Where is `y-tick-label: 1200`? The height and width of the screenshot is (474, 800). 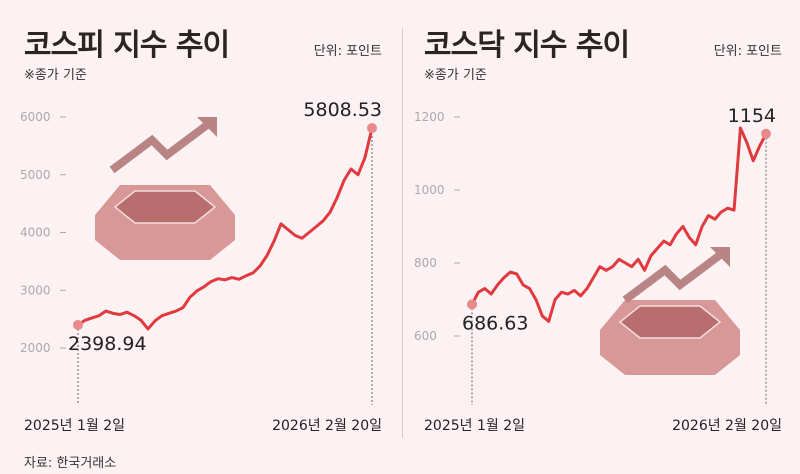 y-tick-label: 1200 is located at coordinates (429, 117).